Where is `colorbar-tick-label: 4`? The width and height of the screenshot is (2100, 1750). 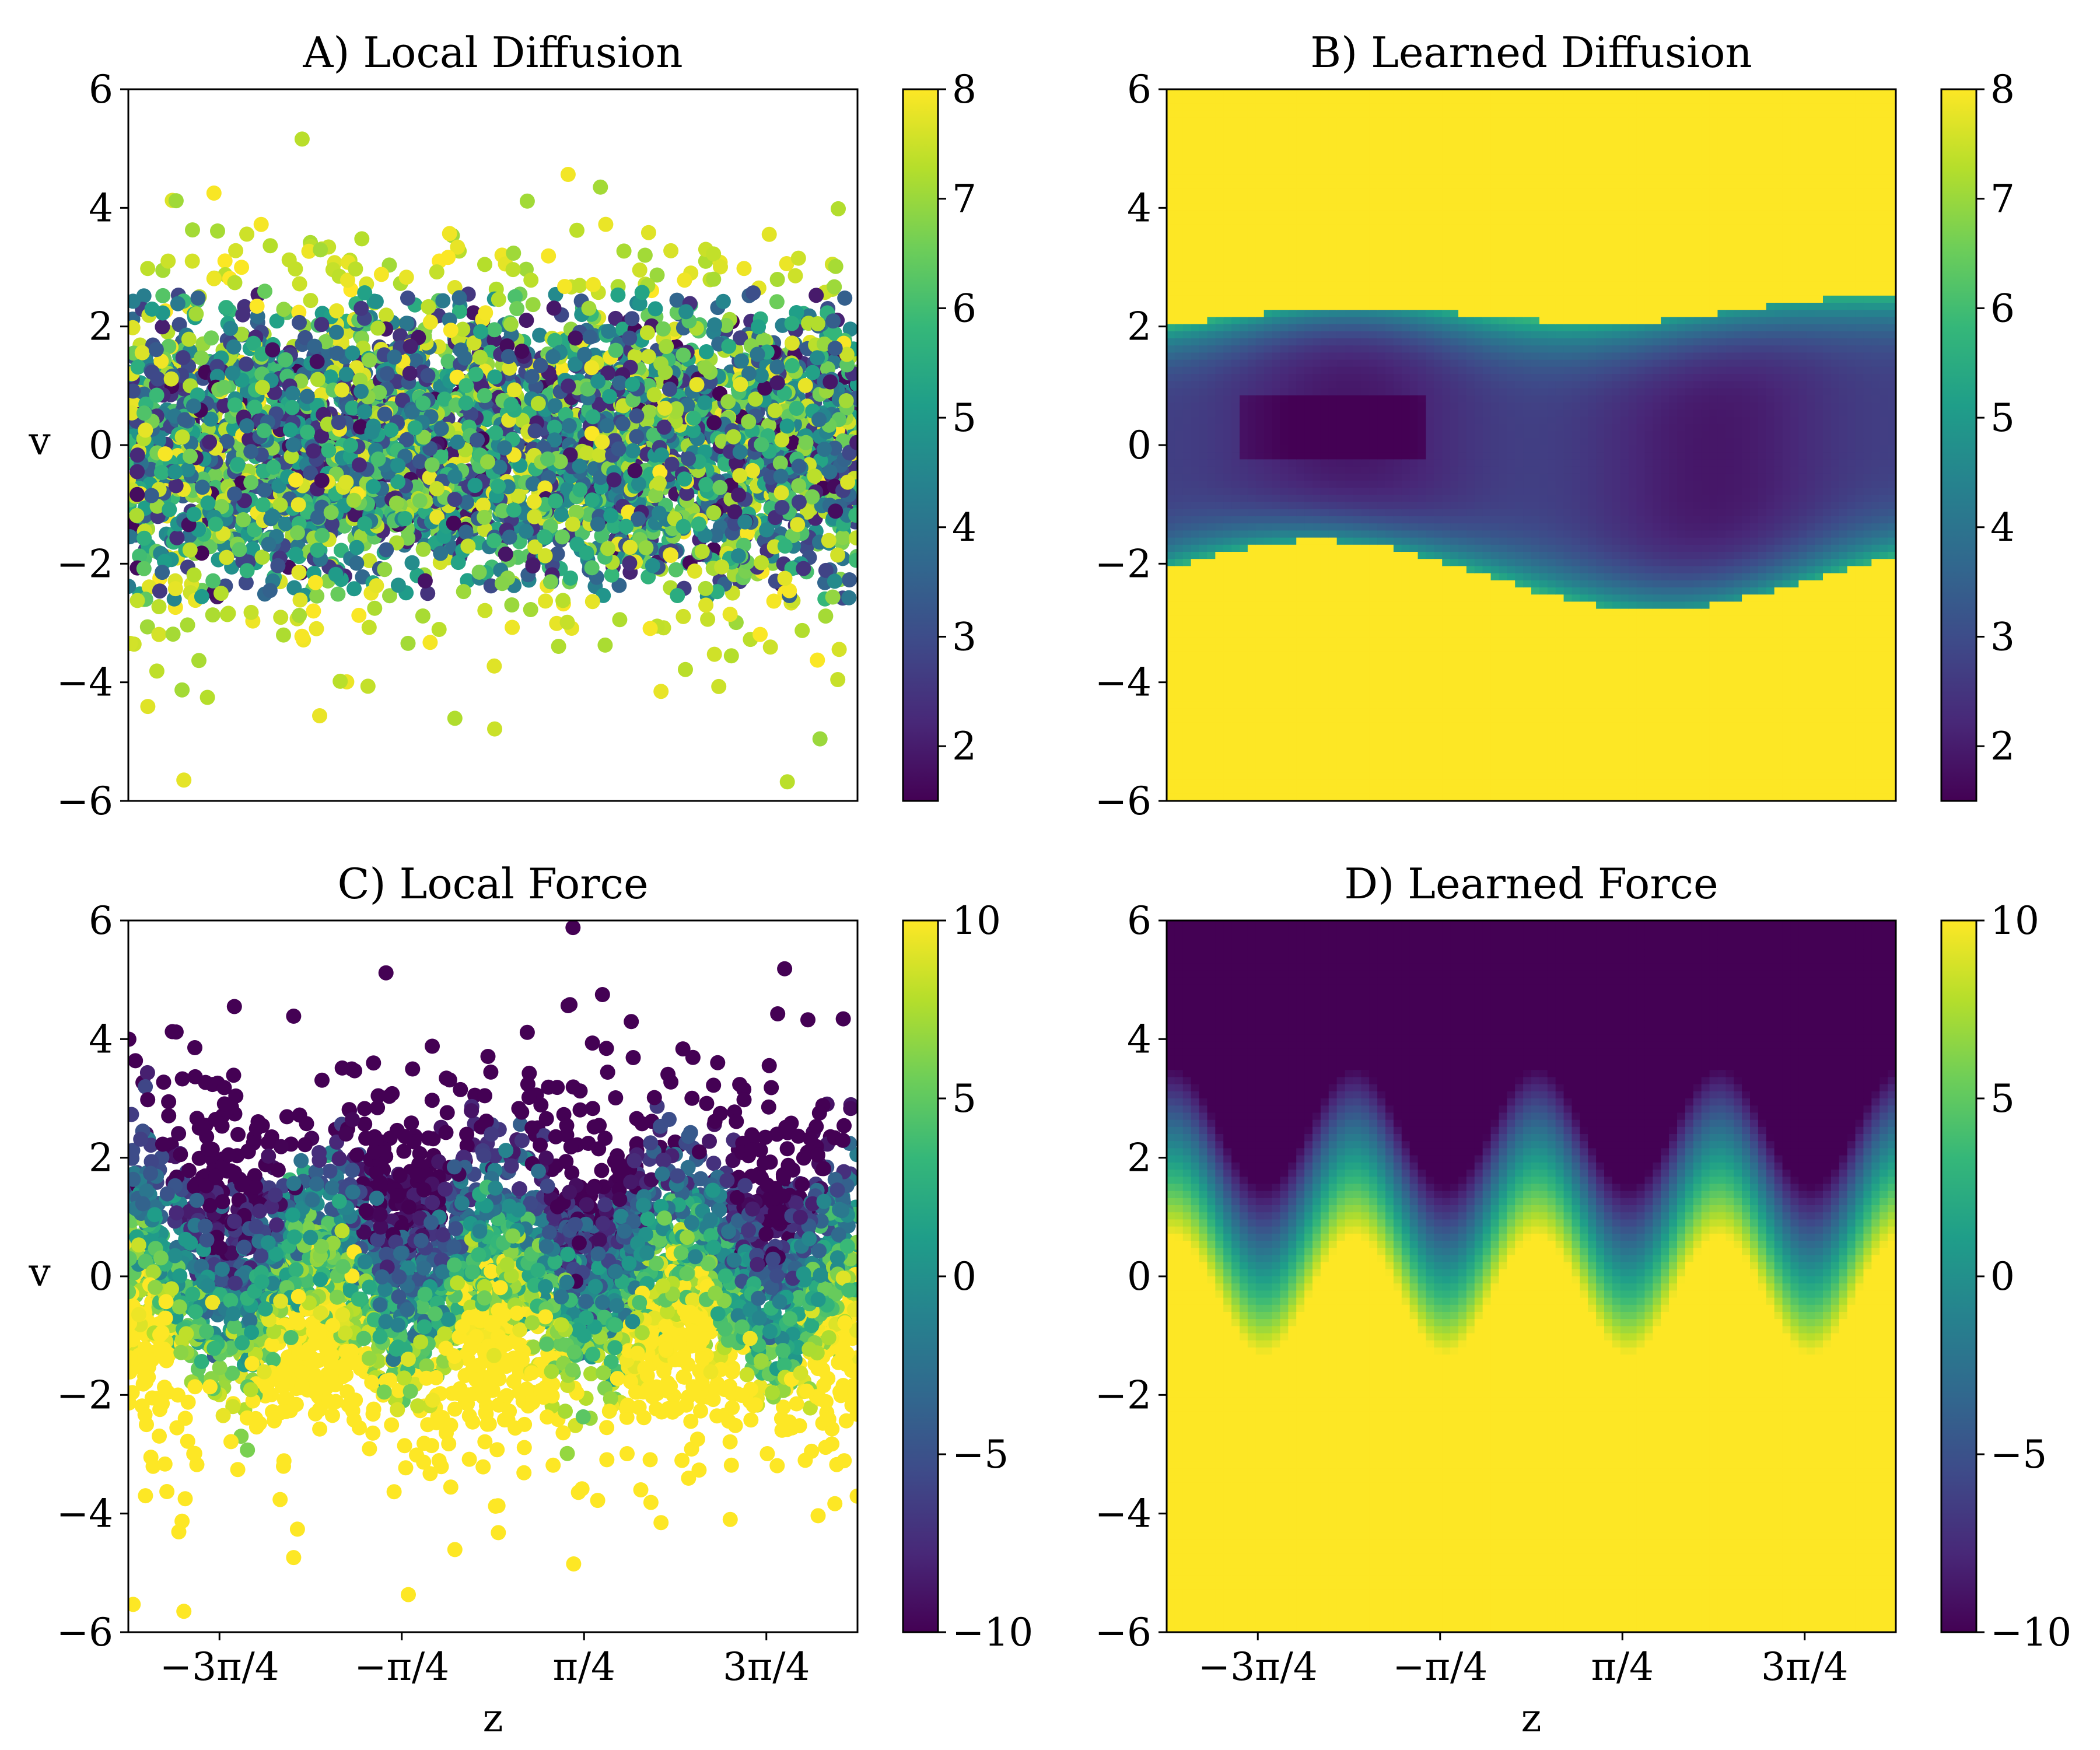
colorbar-tick-label: 4 is located at coordinates (964, 527).